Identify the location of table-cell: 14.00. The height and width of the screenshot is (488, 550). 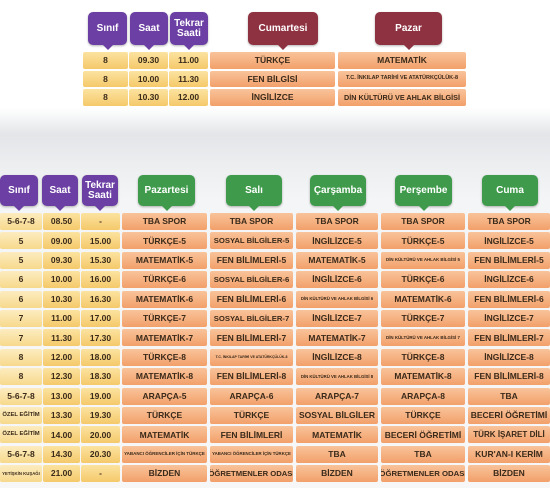
(61, 435).